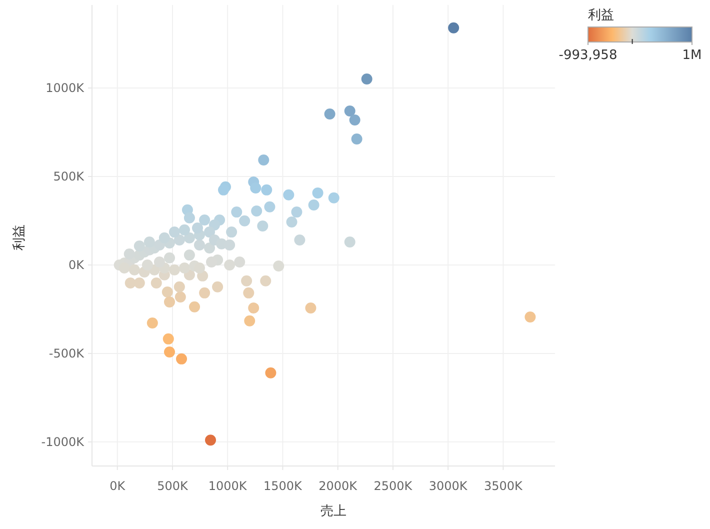  Describe the element at coordinates (173, 486) in the screenshot. I see `x-tick-label: 500K` at that location.